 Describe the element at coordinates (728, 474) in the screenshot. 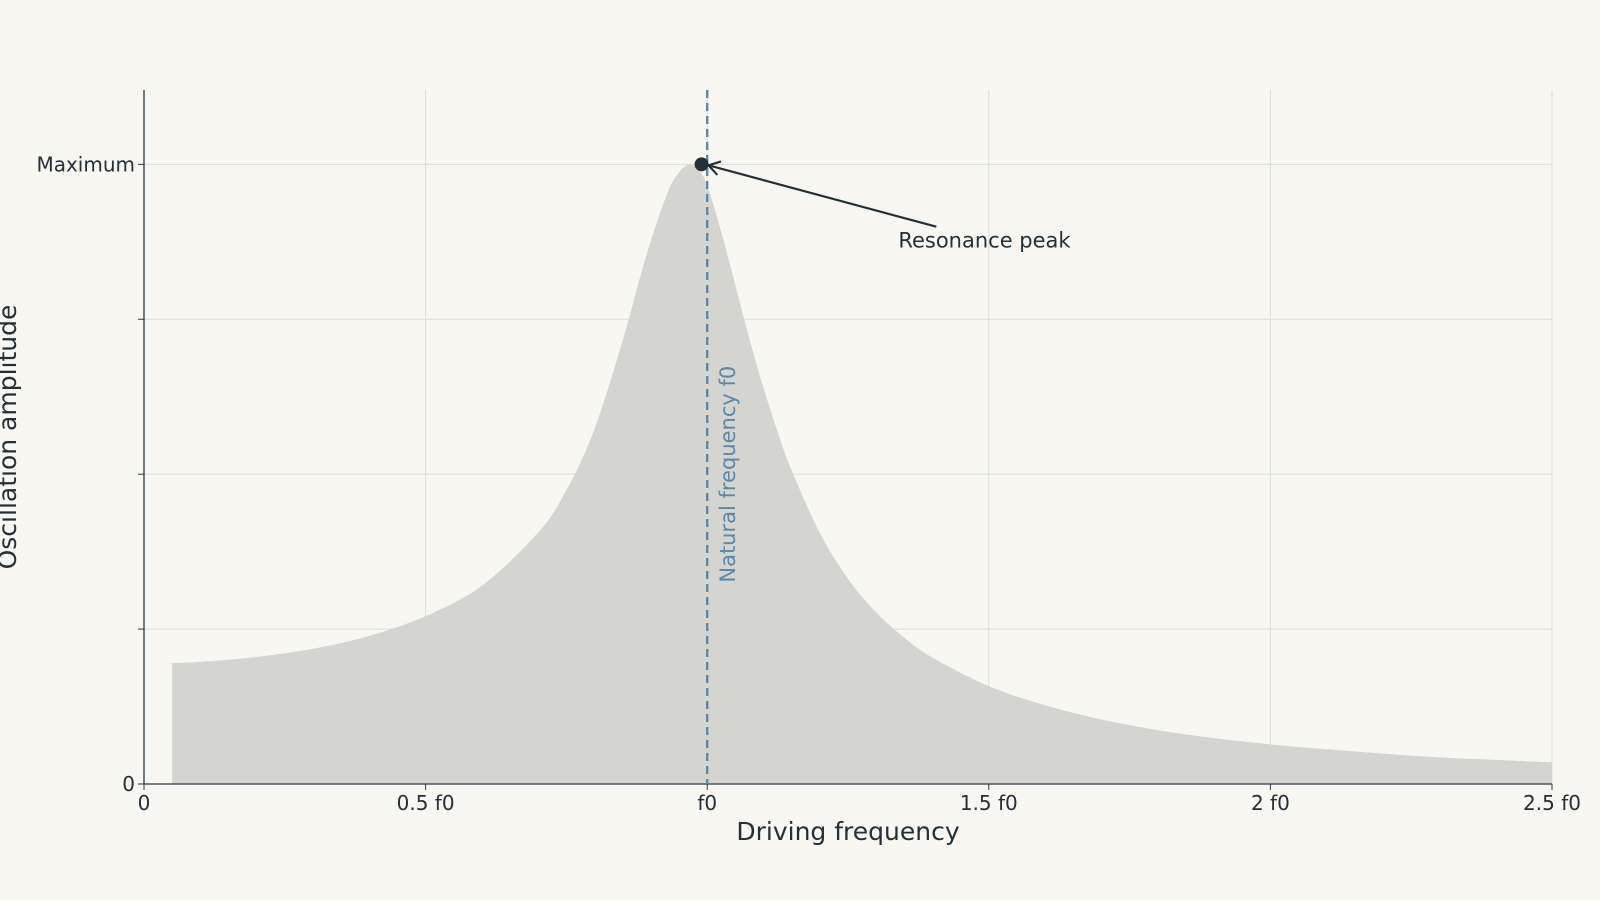

I see `natural-frequency-label: Natural frequency f0` at that location.